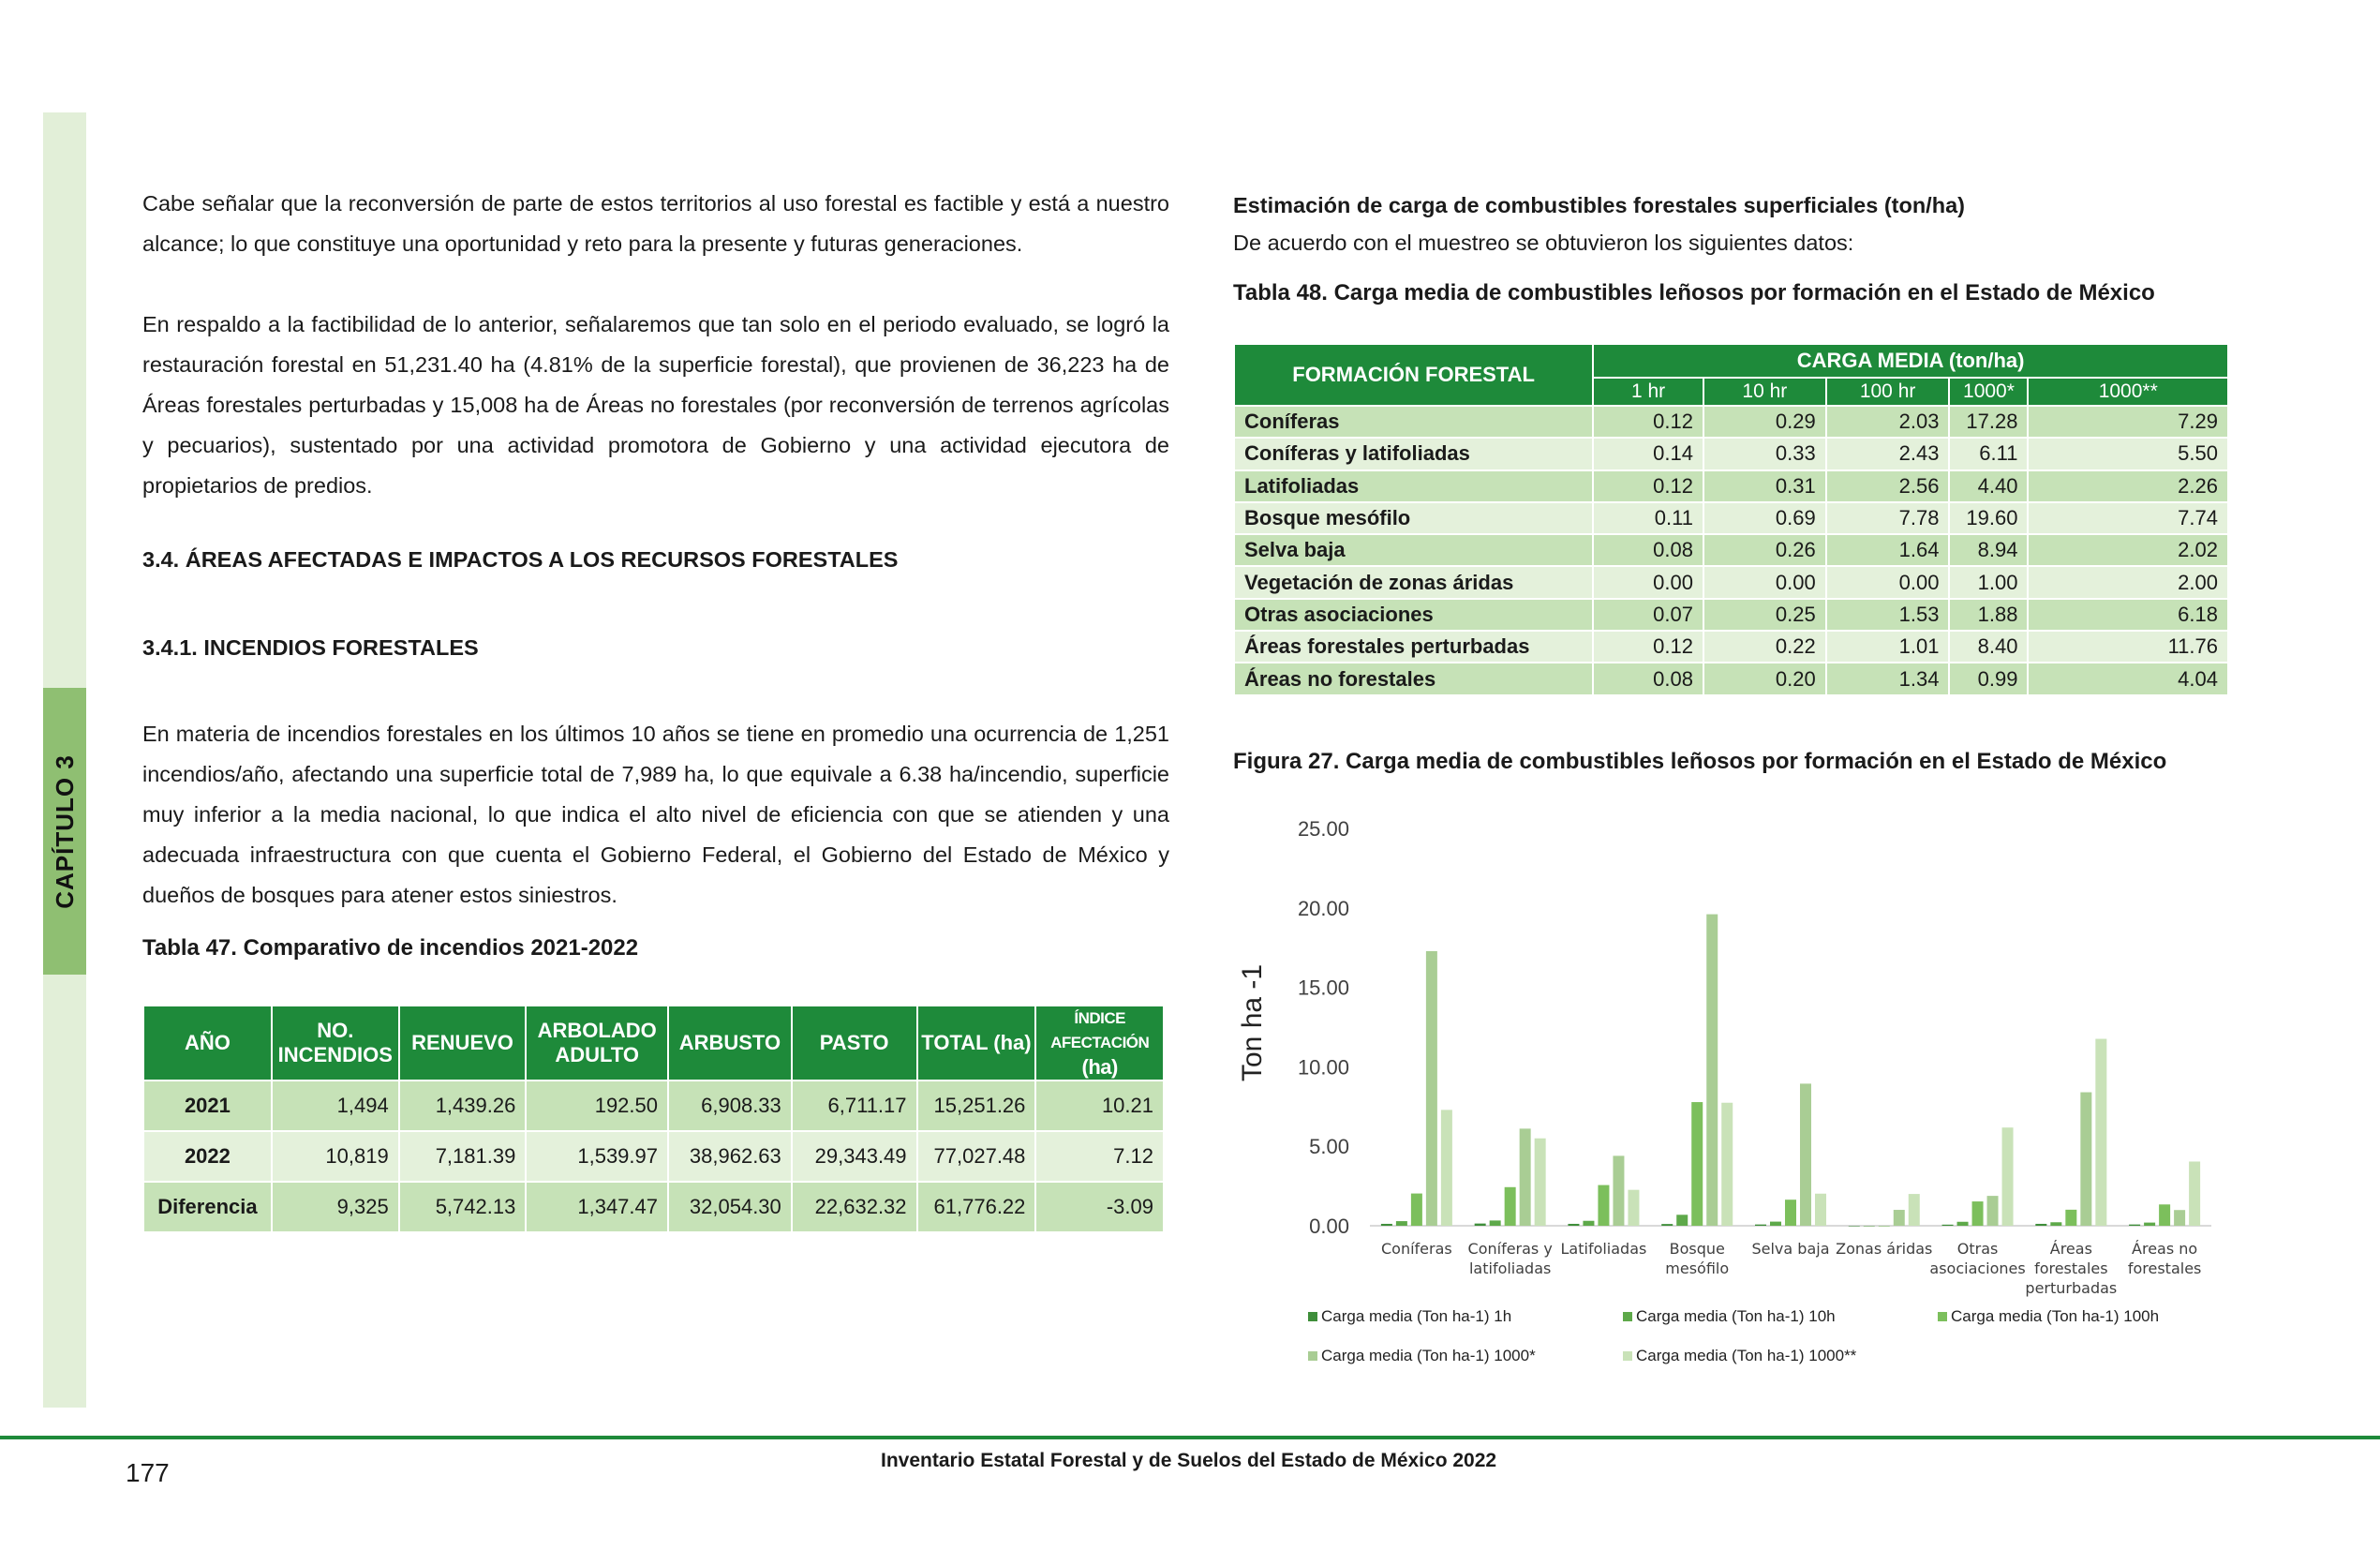 The width and height of the screenshot is (2380, 1550). I want to click on t48-sub-1000a: 1000*, so click(1989, 392).